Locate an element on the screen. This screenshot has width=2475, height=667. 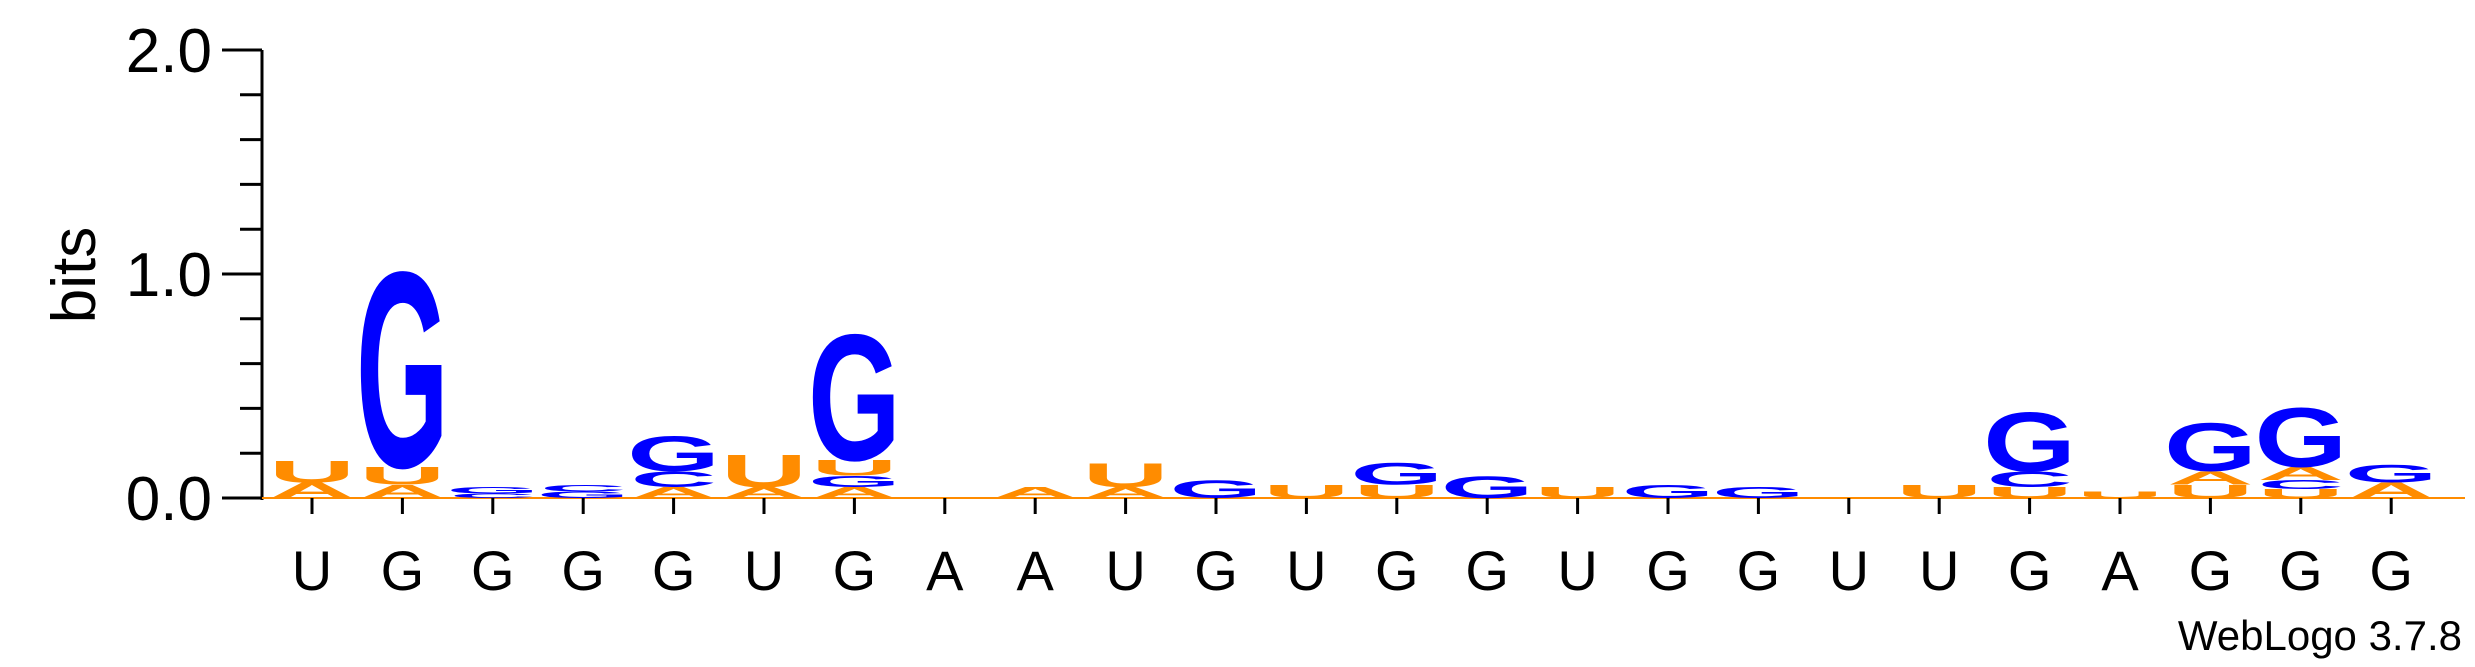
y-tick-label: 0.0 is located at coordinates (169, 499).